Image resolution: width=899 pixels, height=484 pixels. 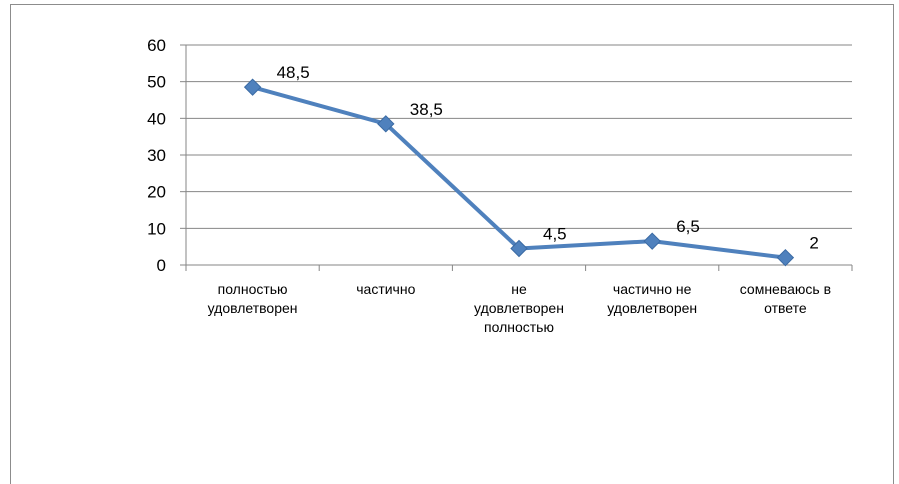 What do you see at coordinates (293, 72) in the screenshot?
I see `data-label: 48,5` at bounding box center [293, 72].